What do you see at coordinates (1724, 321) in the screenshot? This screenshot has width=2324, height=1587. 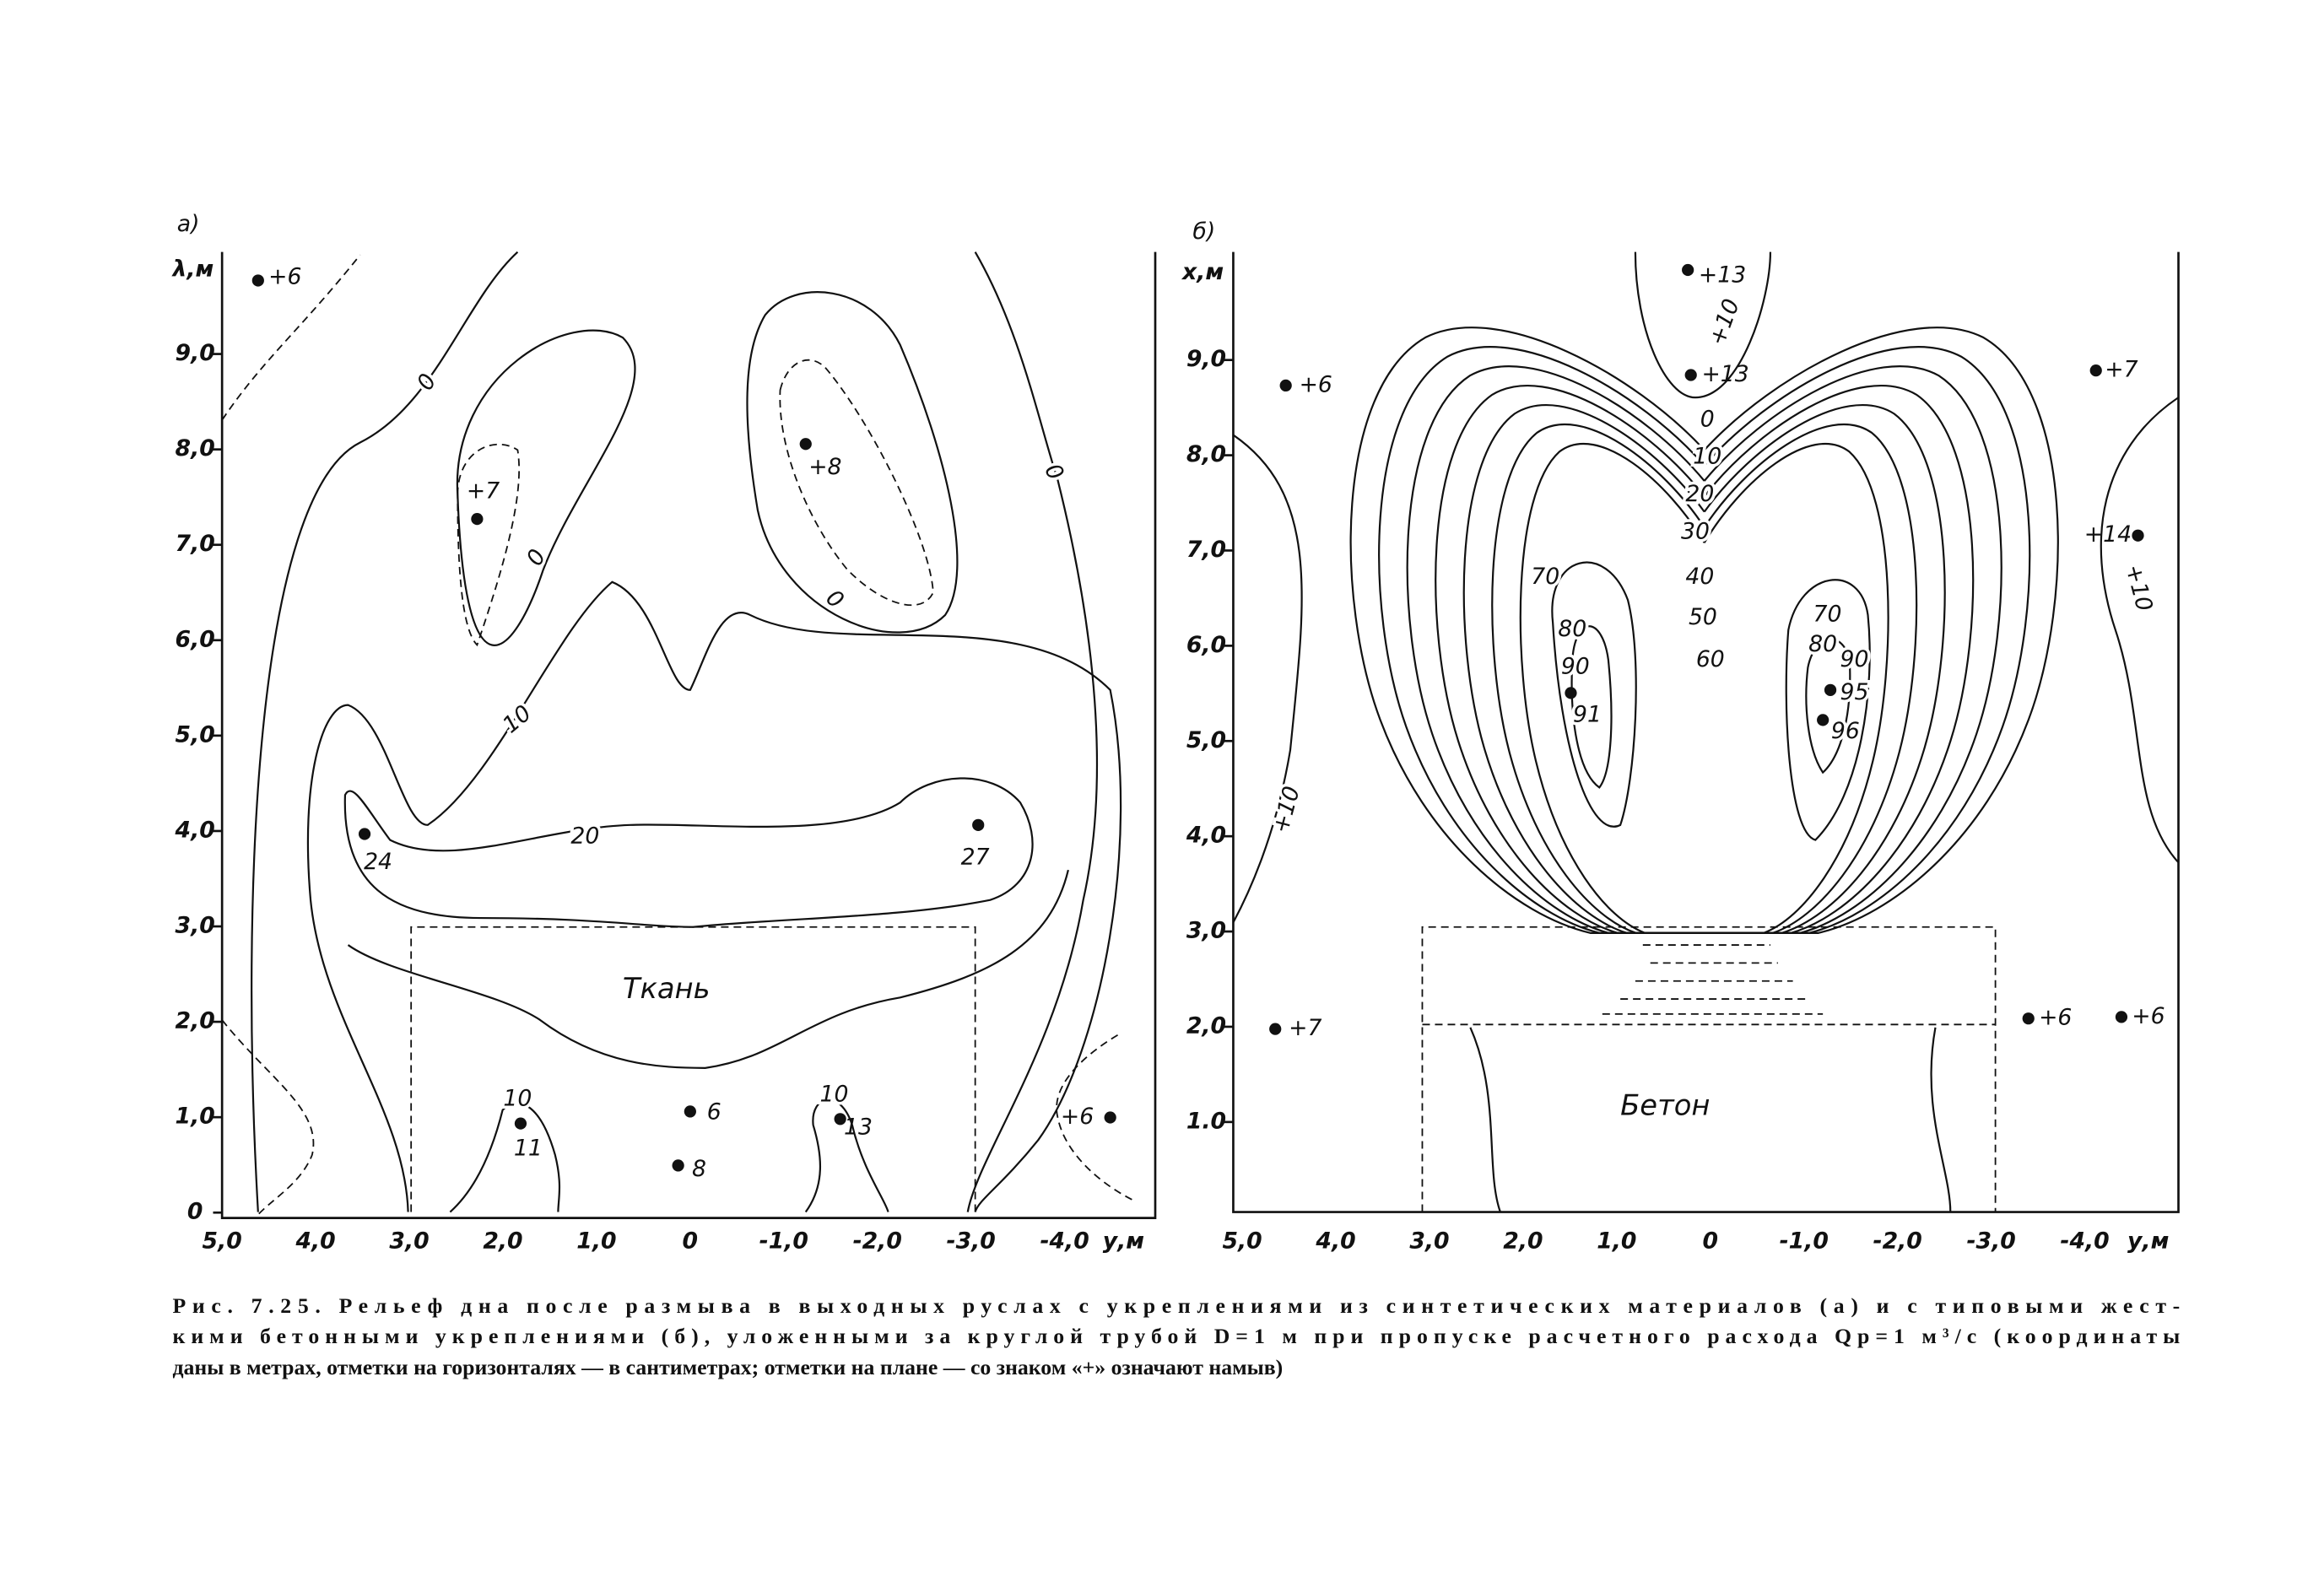 I see `contour-label: +10` at bounding box center [1724, 321].